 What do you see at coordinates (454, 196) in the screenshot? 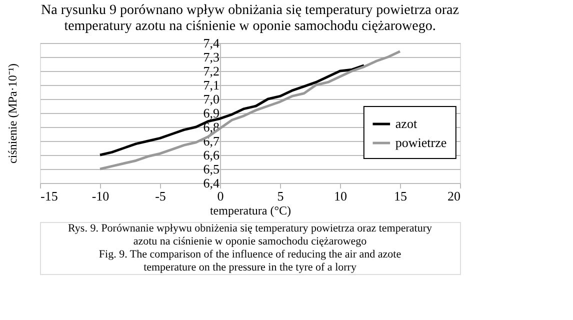
I see `x-tick-label: 20` at bounding box center [454, 196].